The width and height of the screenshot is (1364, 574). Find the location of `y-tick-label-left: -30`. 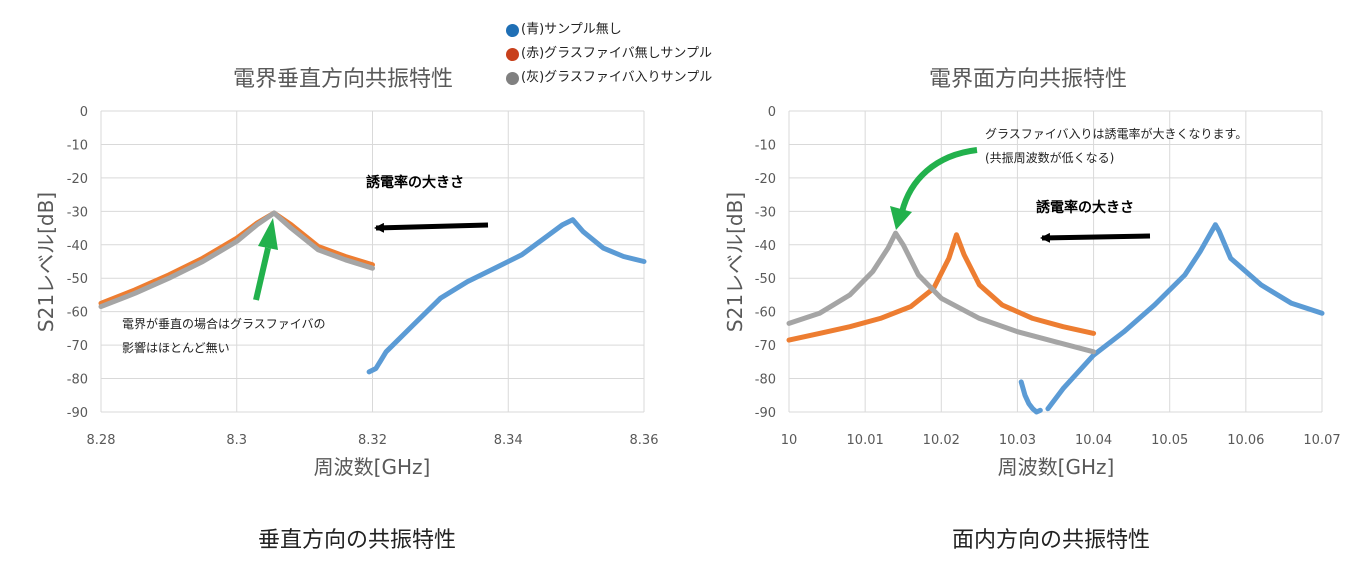

y-tick-label-left: -30 is located at coordinates (77, 212).